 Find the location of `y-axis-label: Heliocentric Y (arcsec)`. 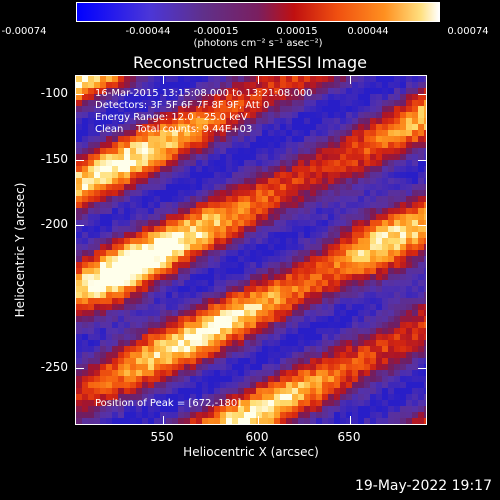

y-axis-label: Heliocentric Y (arcsec) is located at coordinates (20, 250).